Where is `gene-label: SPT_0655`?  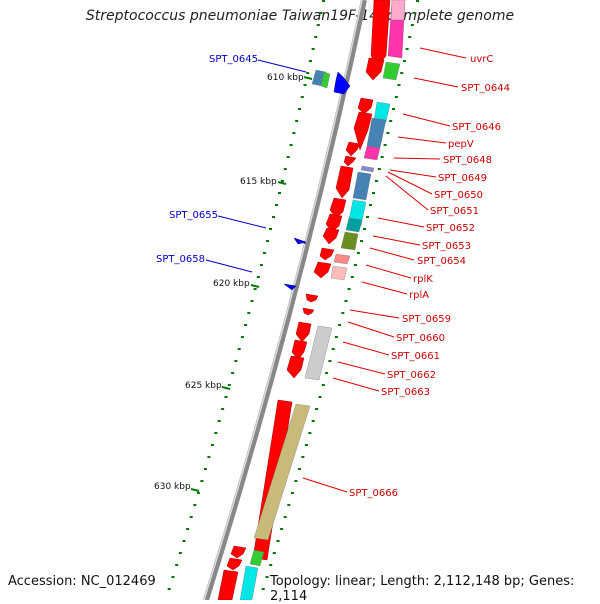
gene-label: SPT_0655 is located at coordinates (193, 215).